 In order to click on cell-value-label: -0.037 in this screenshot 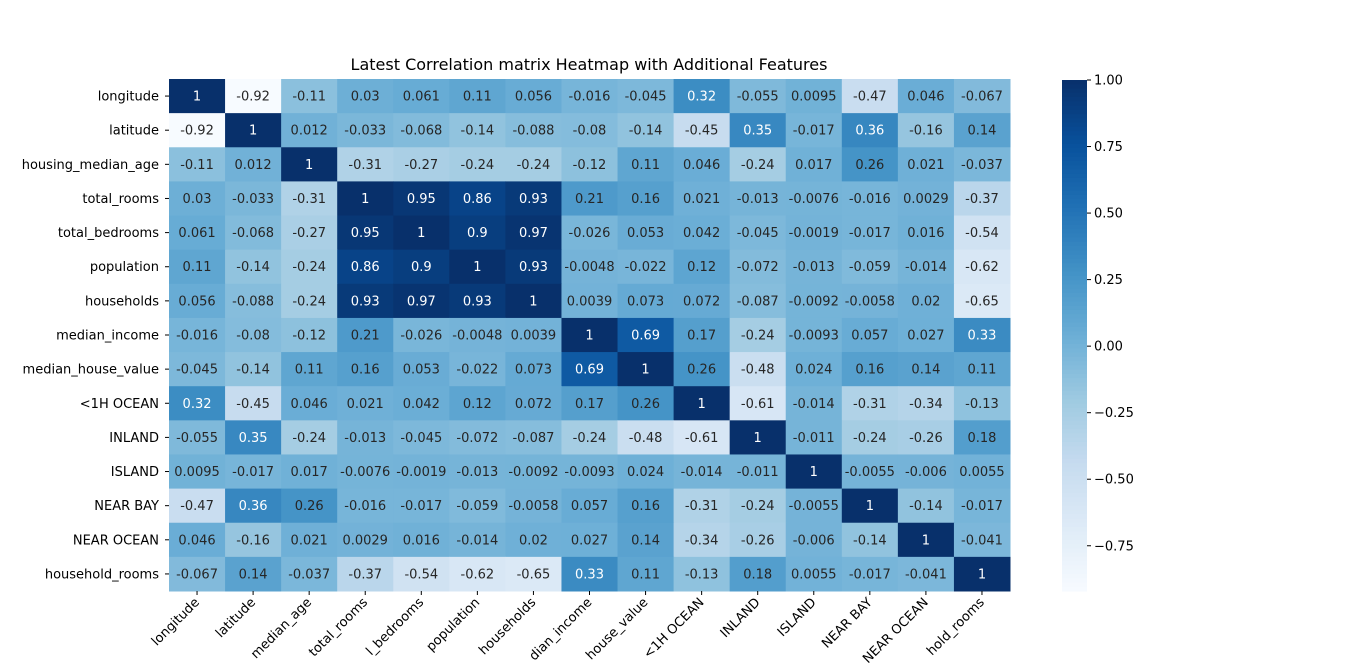, I will do `click(309, 574)`.